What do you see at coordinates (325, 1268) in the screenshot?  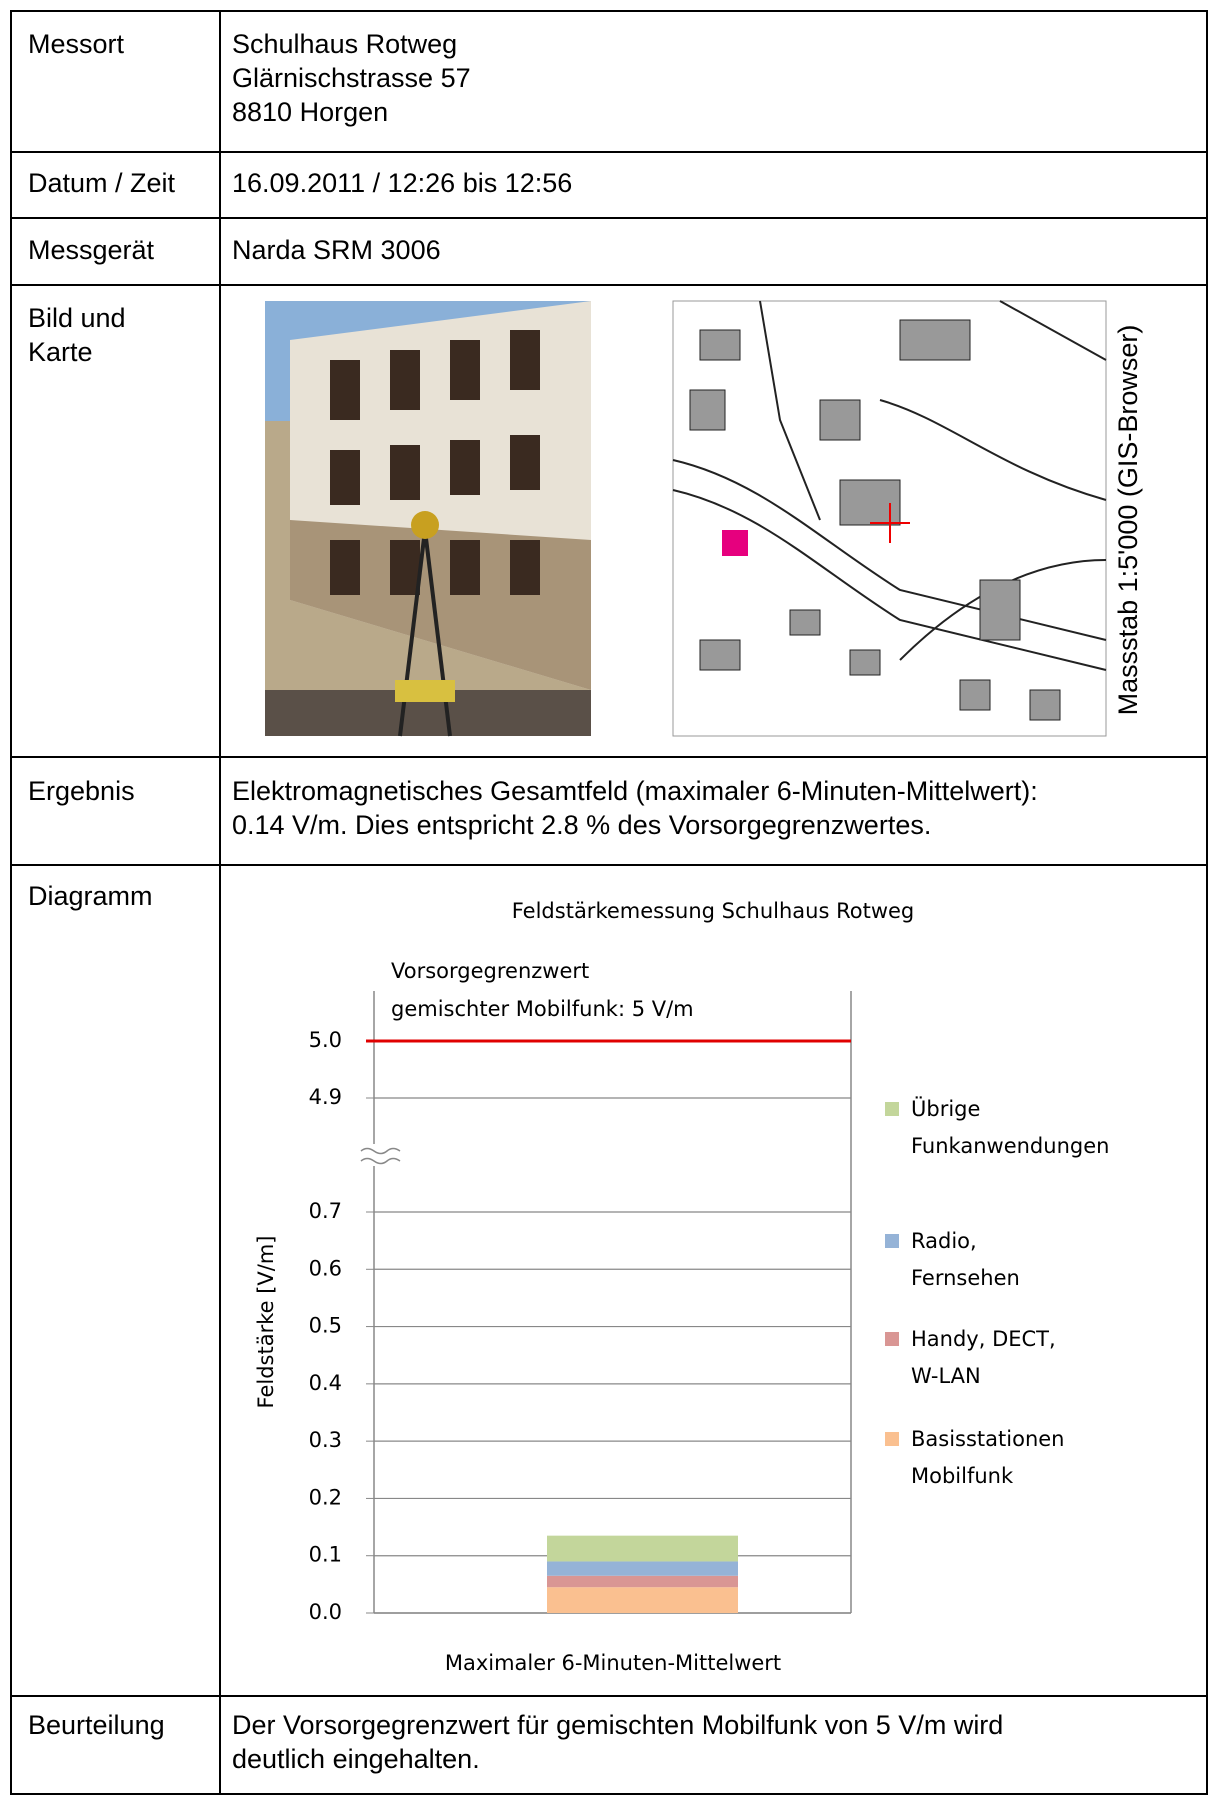 I see `y-tick-label: 0.6` at bounding box center [325, 1268].